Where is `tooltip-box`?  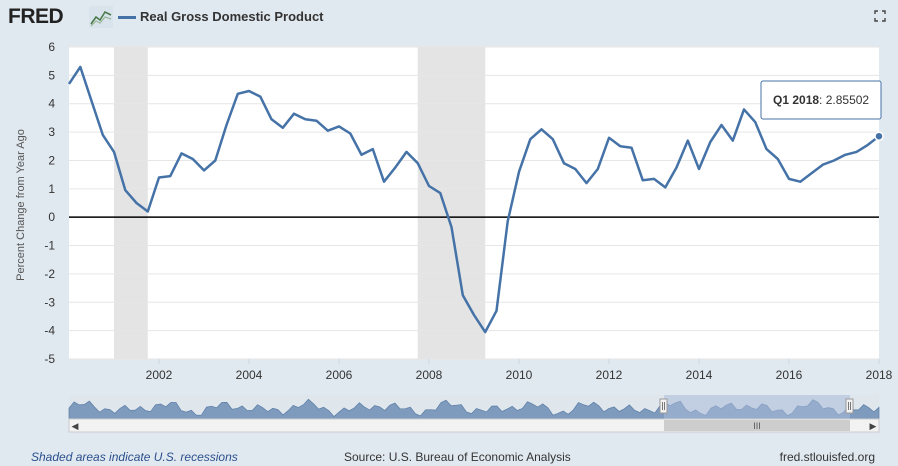
tooltip-box is located at coordinates (821, 100).